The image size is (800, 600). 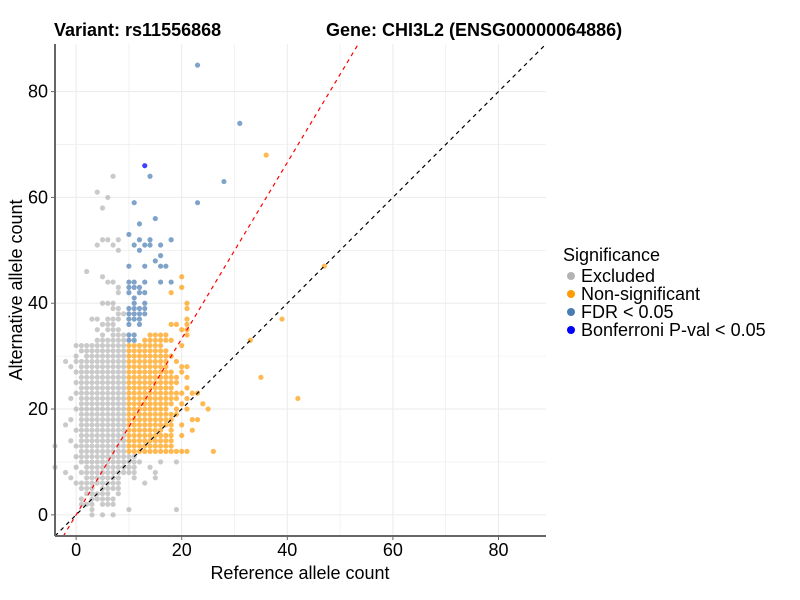 I want to click on legend-dot-icon, so click(x=571, y=294).